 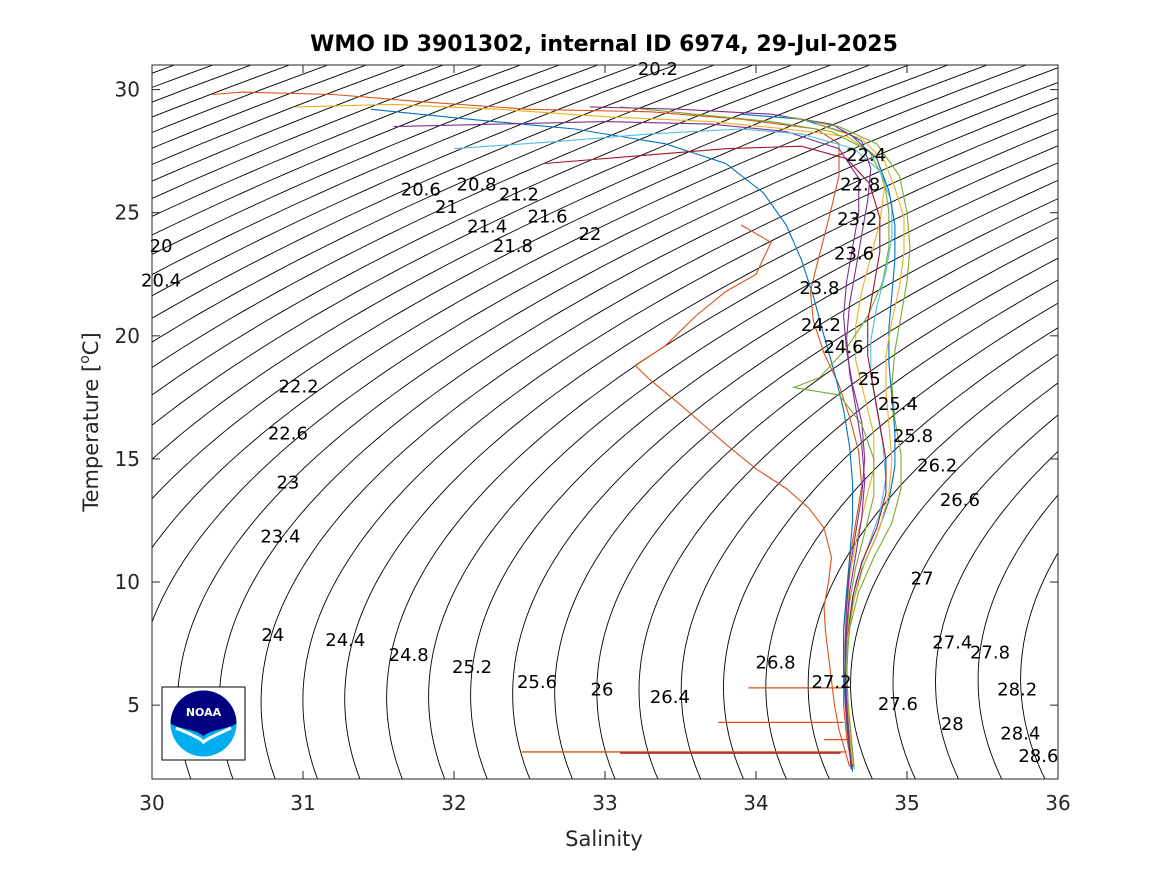 What do you see at coordinates (869, 379) in the screenshot?
I see `isopycnal-label-18: 25` at bounding box center [869, 379].